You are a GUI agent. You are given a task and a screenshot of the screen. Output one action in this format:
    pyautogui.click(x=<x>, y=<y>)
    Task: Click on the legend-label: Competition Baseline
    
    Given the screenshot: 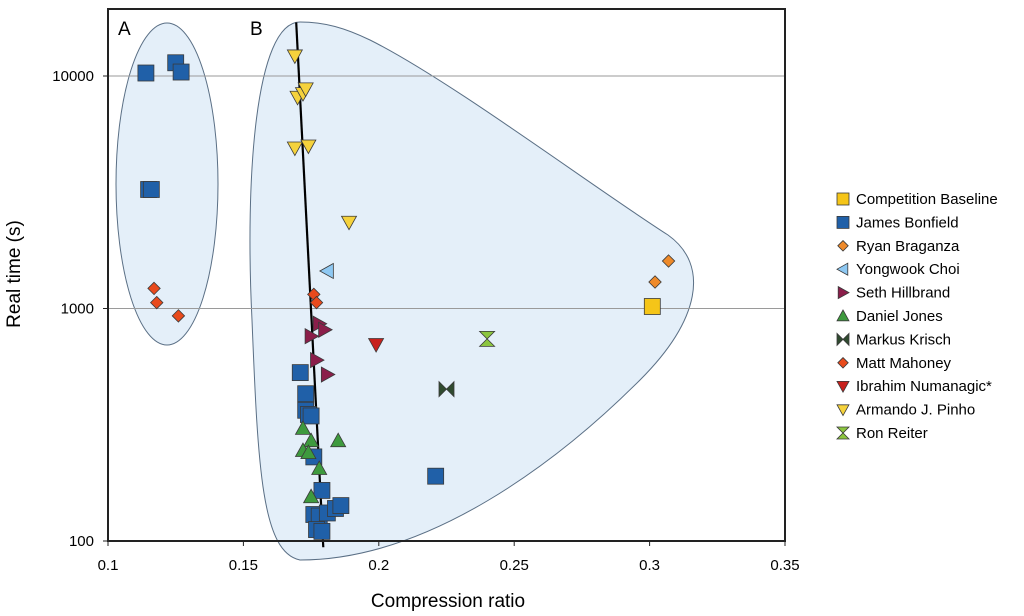 What is the action you would take?
    pyautogui.click(x=927, y=199)
    